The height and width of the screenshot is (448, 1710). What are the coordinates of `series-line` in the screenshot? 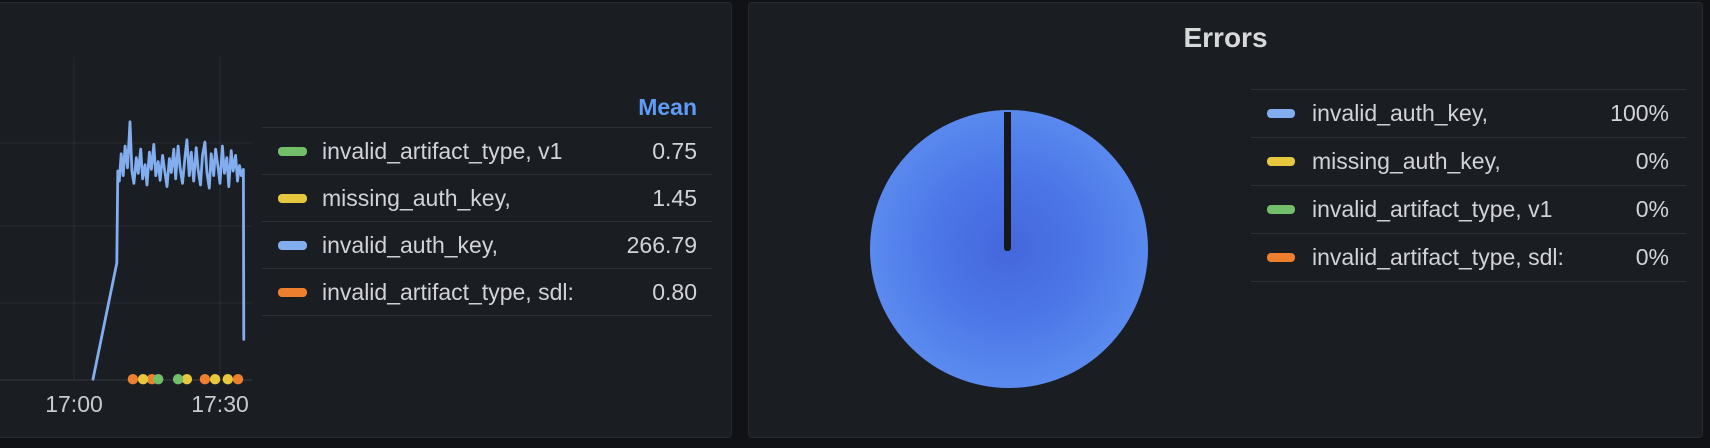 It's located at (168, 250).